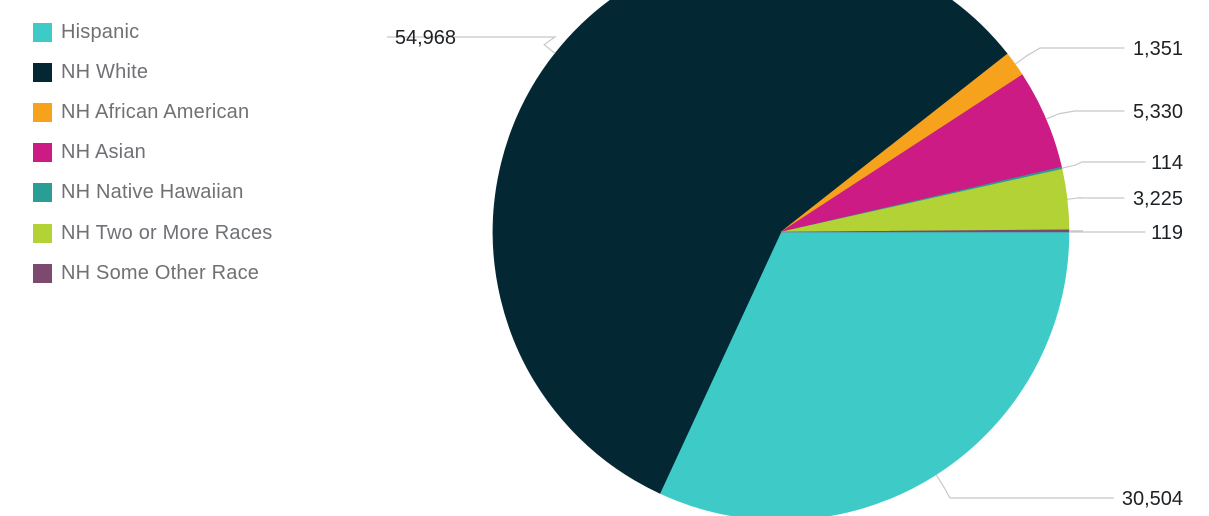 Image resolution: width=1209 pixels, height=516 pixels. What do you see at coordinates (42, 273) in the screenshot?
I see `legend-swatch-nh-some-other-race` at bounding box center [42, 273].